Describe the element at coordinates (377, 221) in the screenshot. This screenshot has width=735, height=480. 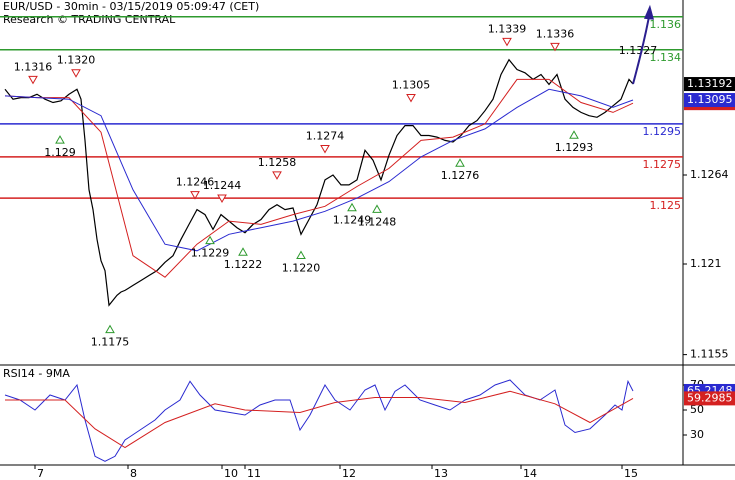
I see `low-label: 1.1248` at that location.